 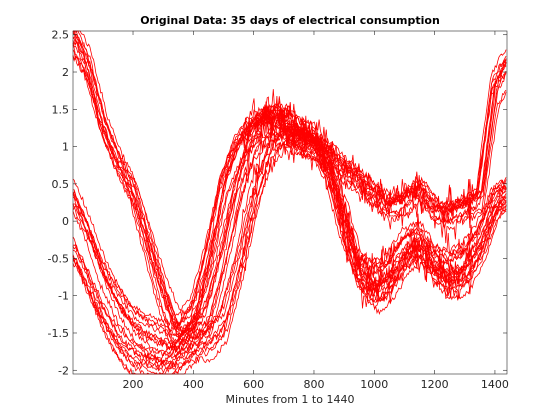 I want to click on x-tick-label: 1400, so click(x=495, y=384).